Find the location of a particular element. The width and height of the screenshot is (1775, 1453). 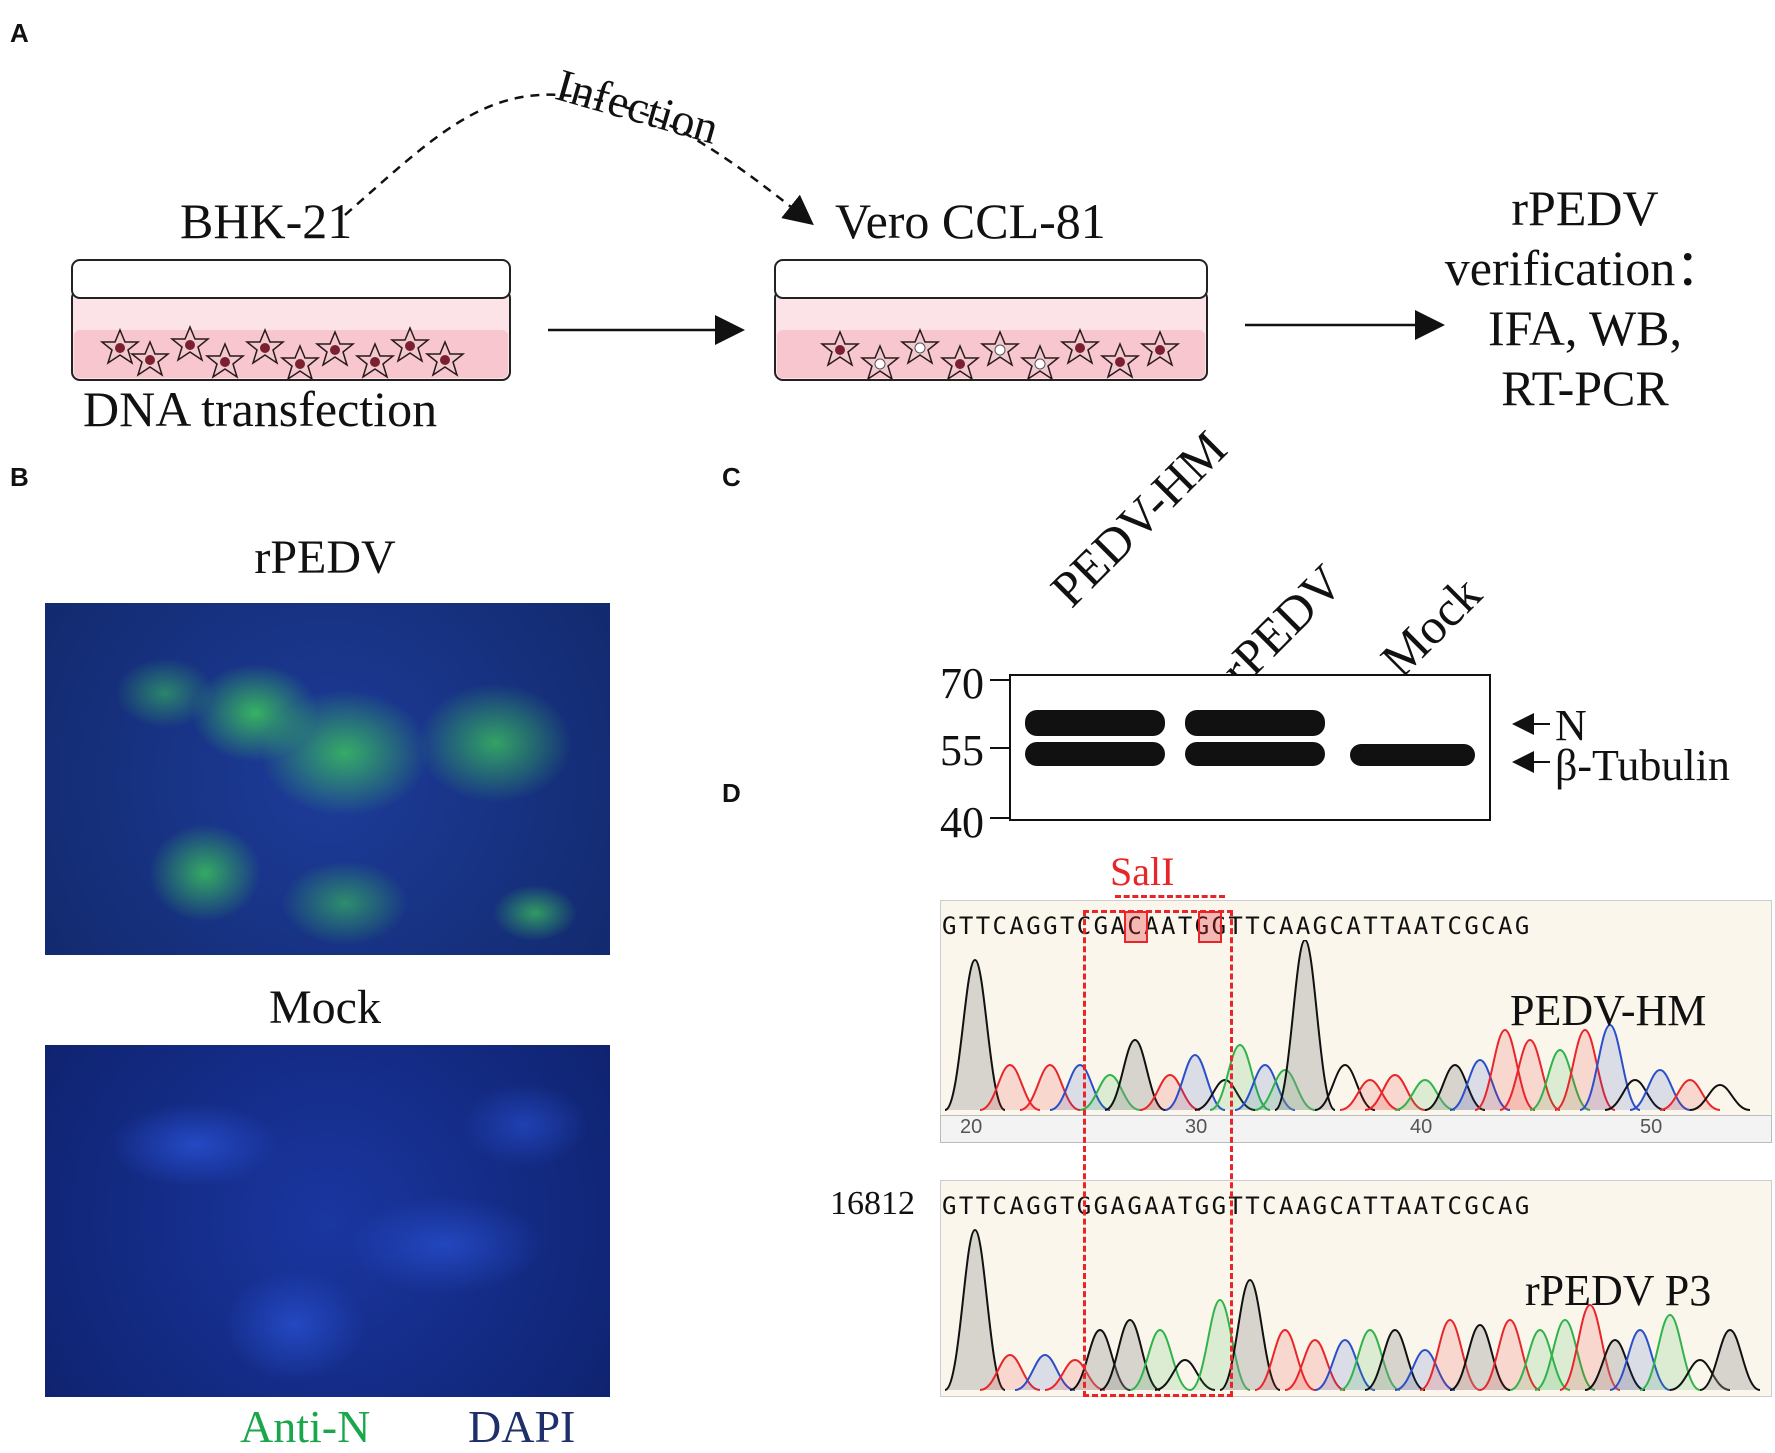

band-tubulin-rpedv is located at coordinates (1255, 754).